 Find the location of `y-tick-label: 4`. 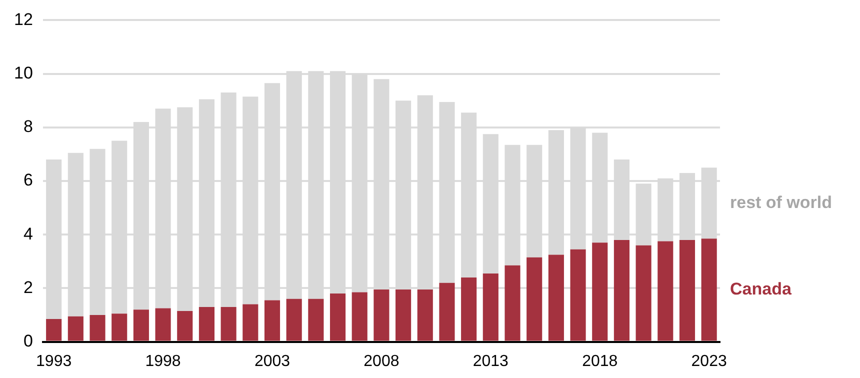

y-tick-label: 4 is located at coordinates (28, 234).